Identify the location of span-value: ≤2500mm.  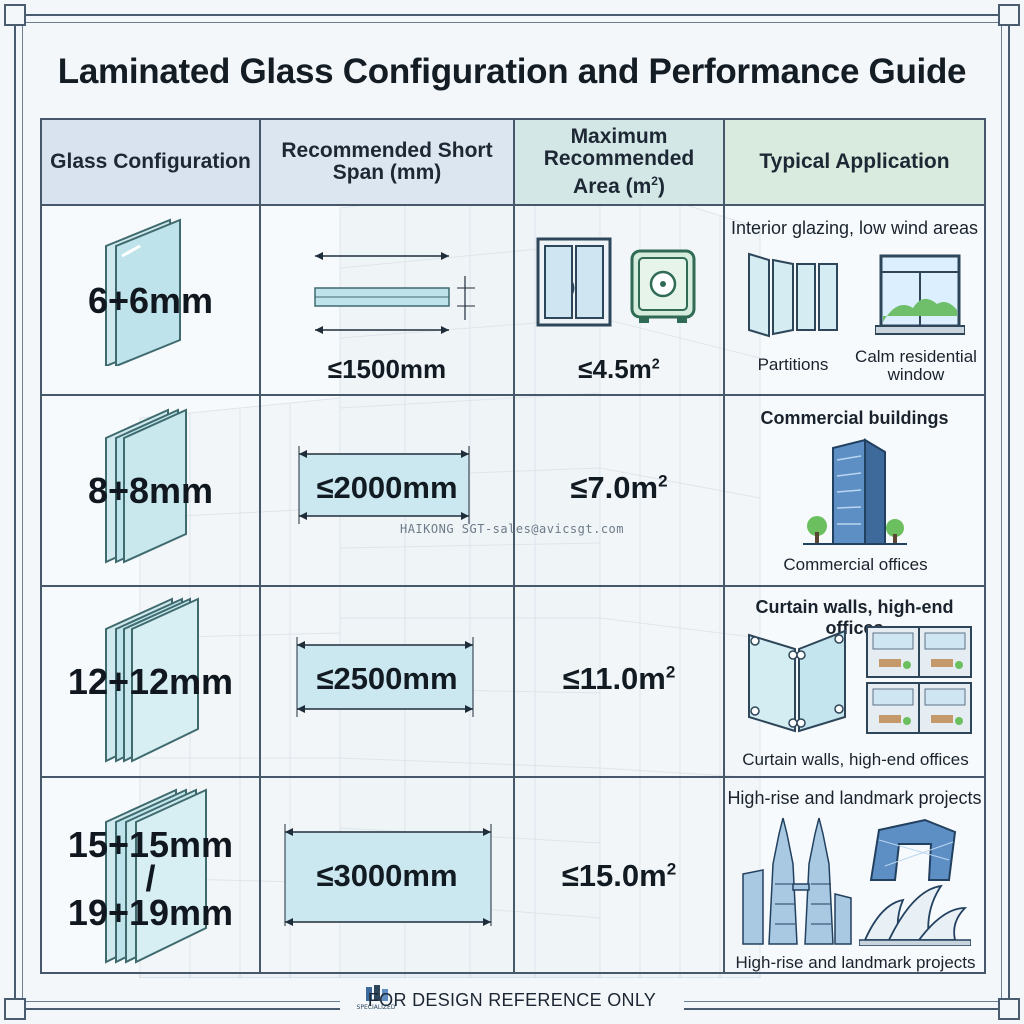
(387, 678).